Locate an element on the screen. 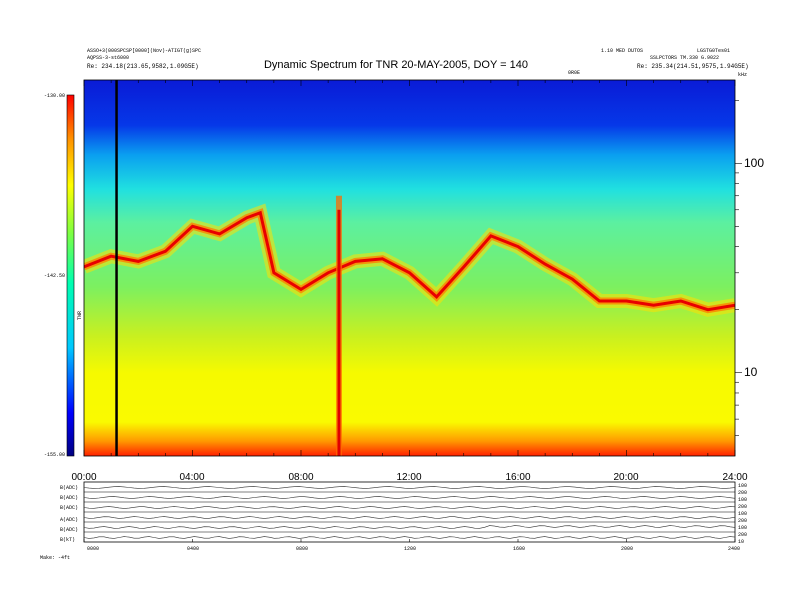 The image size is (792, 612). time-series-panels is located at coordinates (409, 512).